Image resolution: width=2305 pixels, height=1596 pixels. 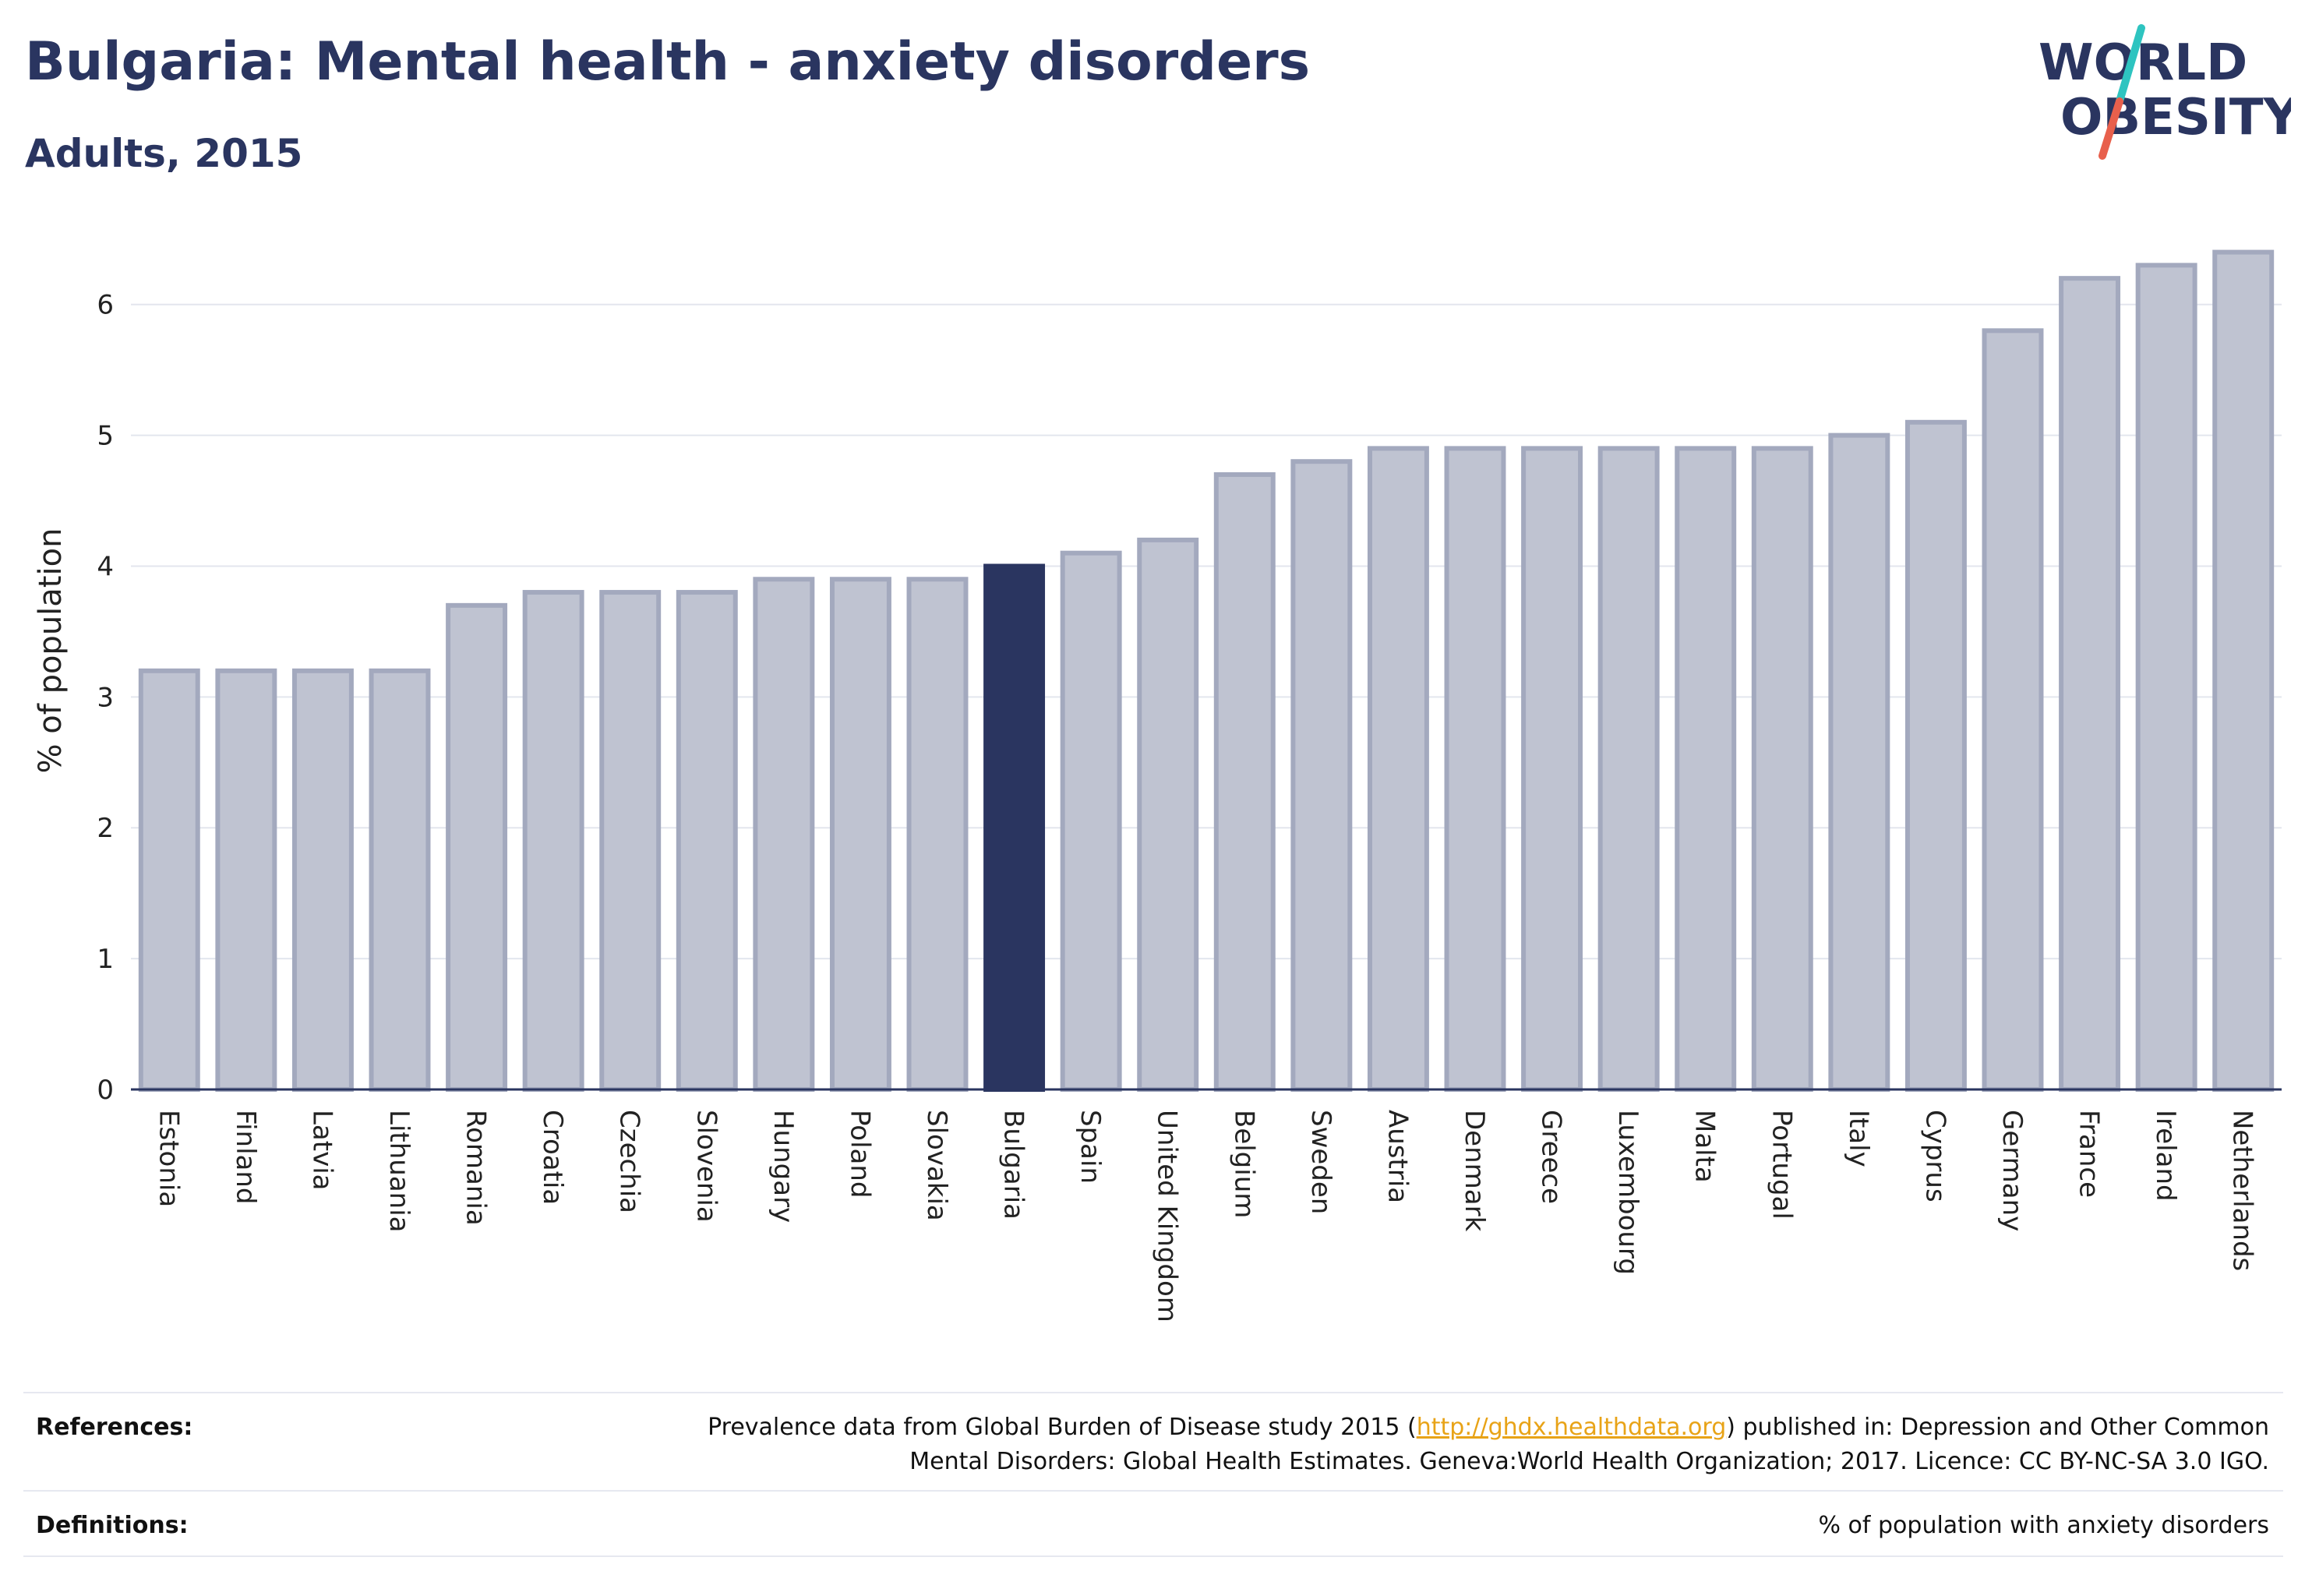 I want to click on x-tick-label: Belgium, so click(x=1243, y=1164).